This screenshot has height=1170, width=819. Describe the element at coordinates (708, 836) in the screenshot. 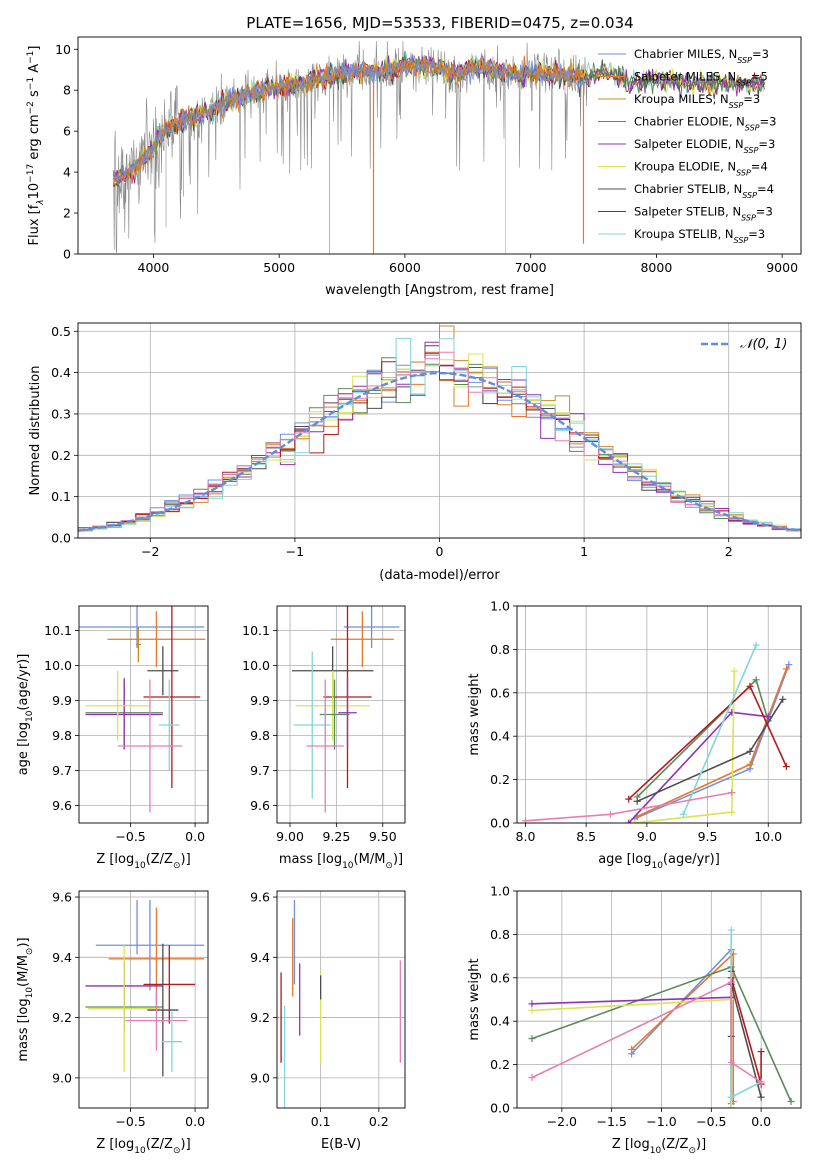

I see `x-tick-label: 9.5` at that location.